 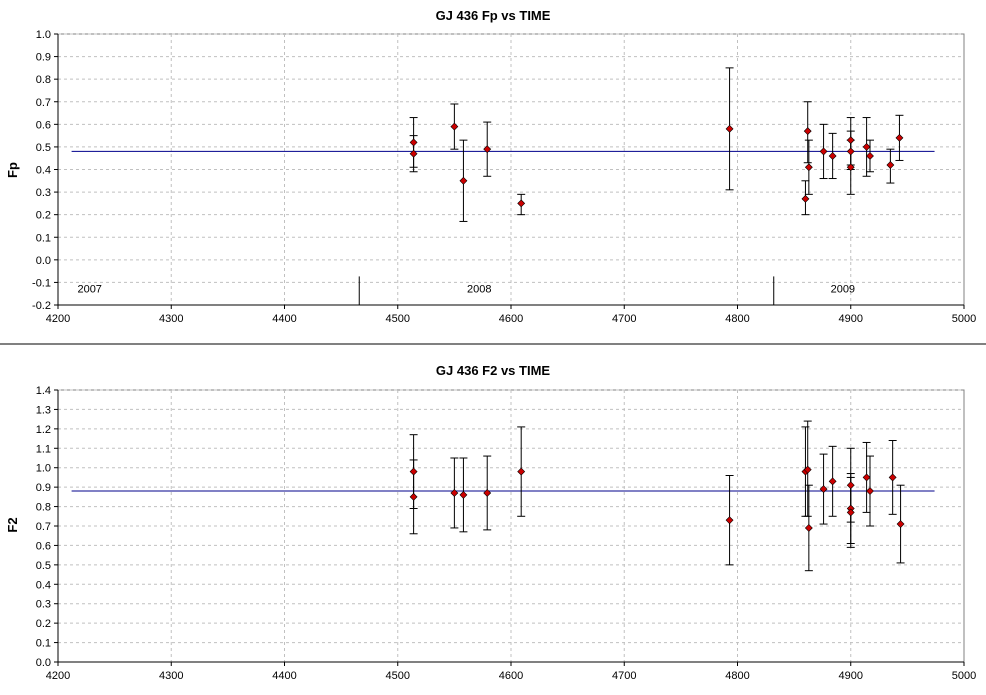 What do you see at coordinates (89, 289) in the screenshot?
I see `chart-fp-year-label: 2007` at bounding box center [89, 289].